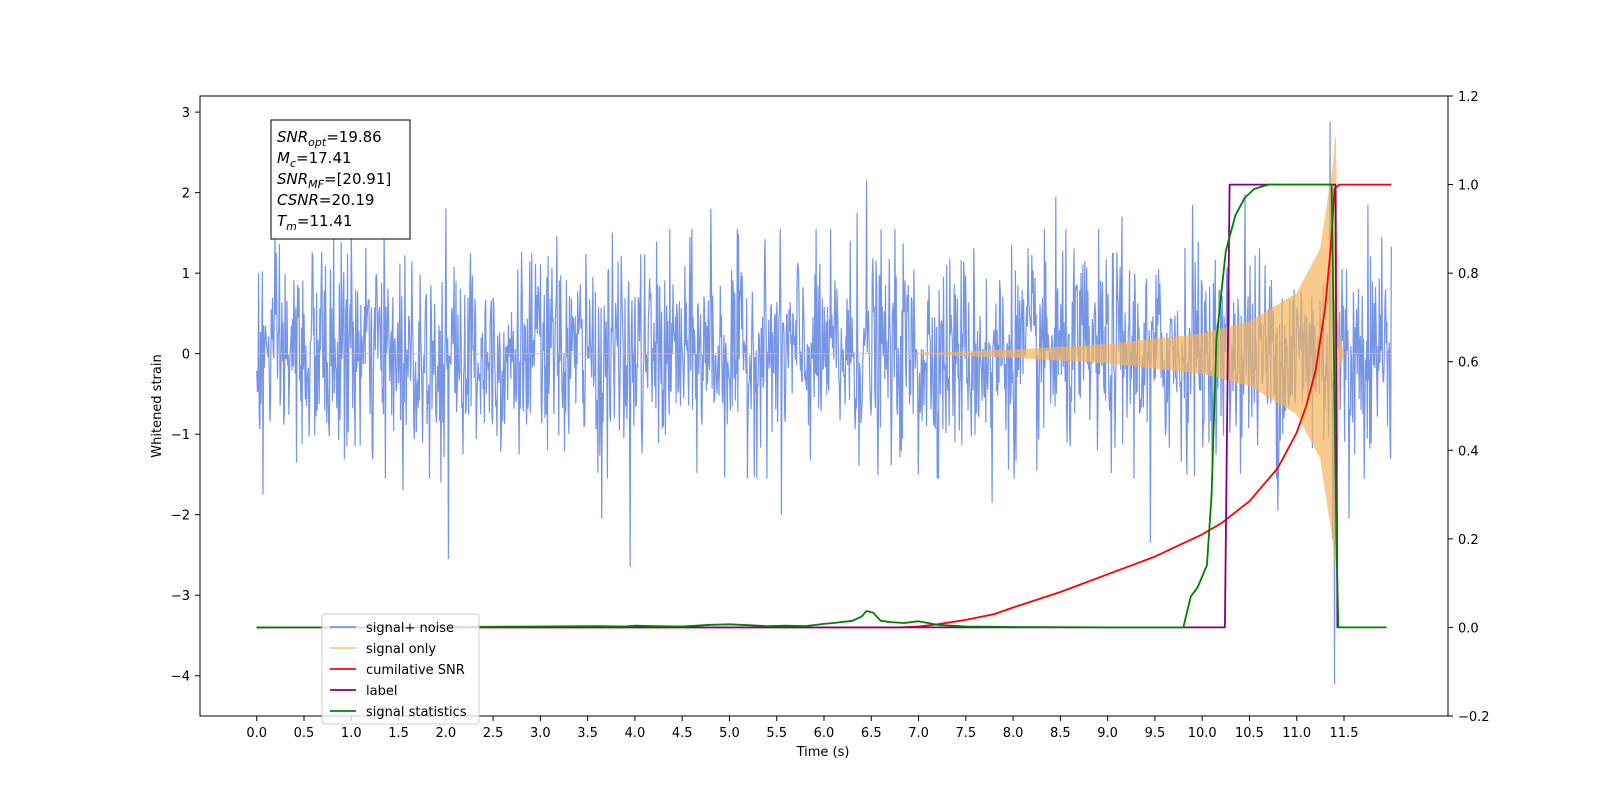  Describe the element at coordinates (1202, 733) in the screenshot. I see `x-tick-label: 10.0` at that location.